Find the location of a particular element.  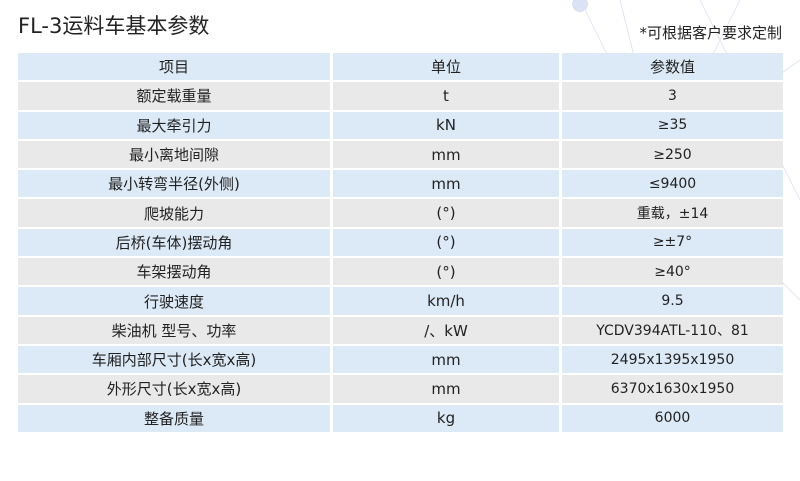

cell-value: 6370x1630x1950 is located at coordinates (672, 390).